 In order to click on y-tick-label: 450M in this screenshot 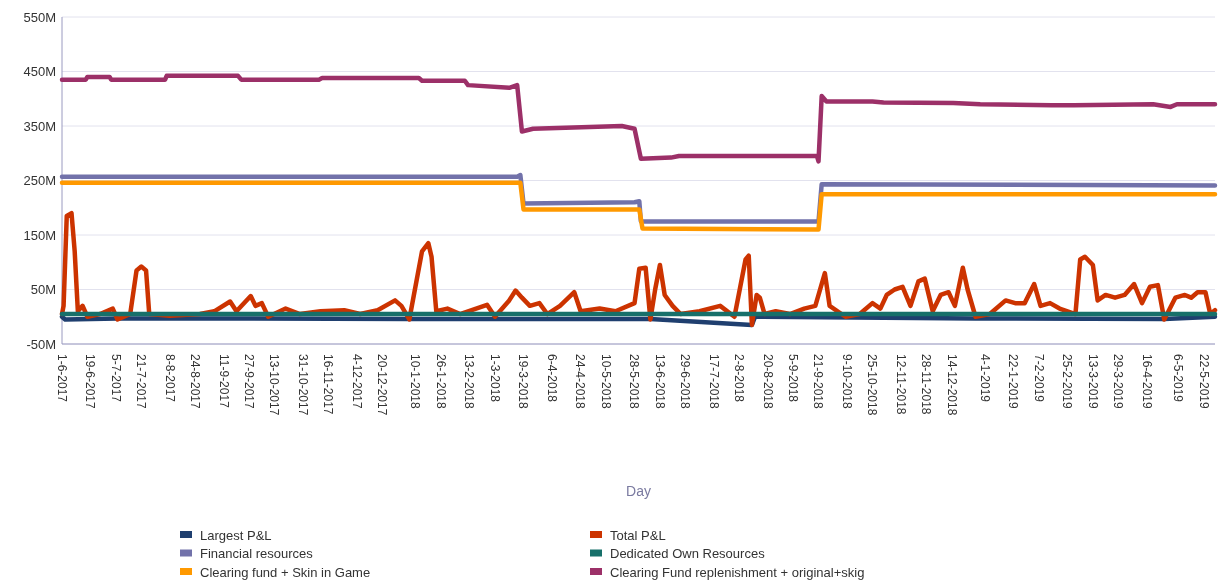, I will do `click(39, 72)`.